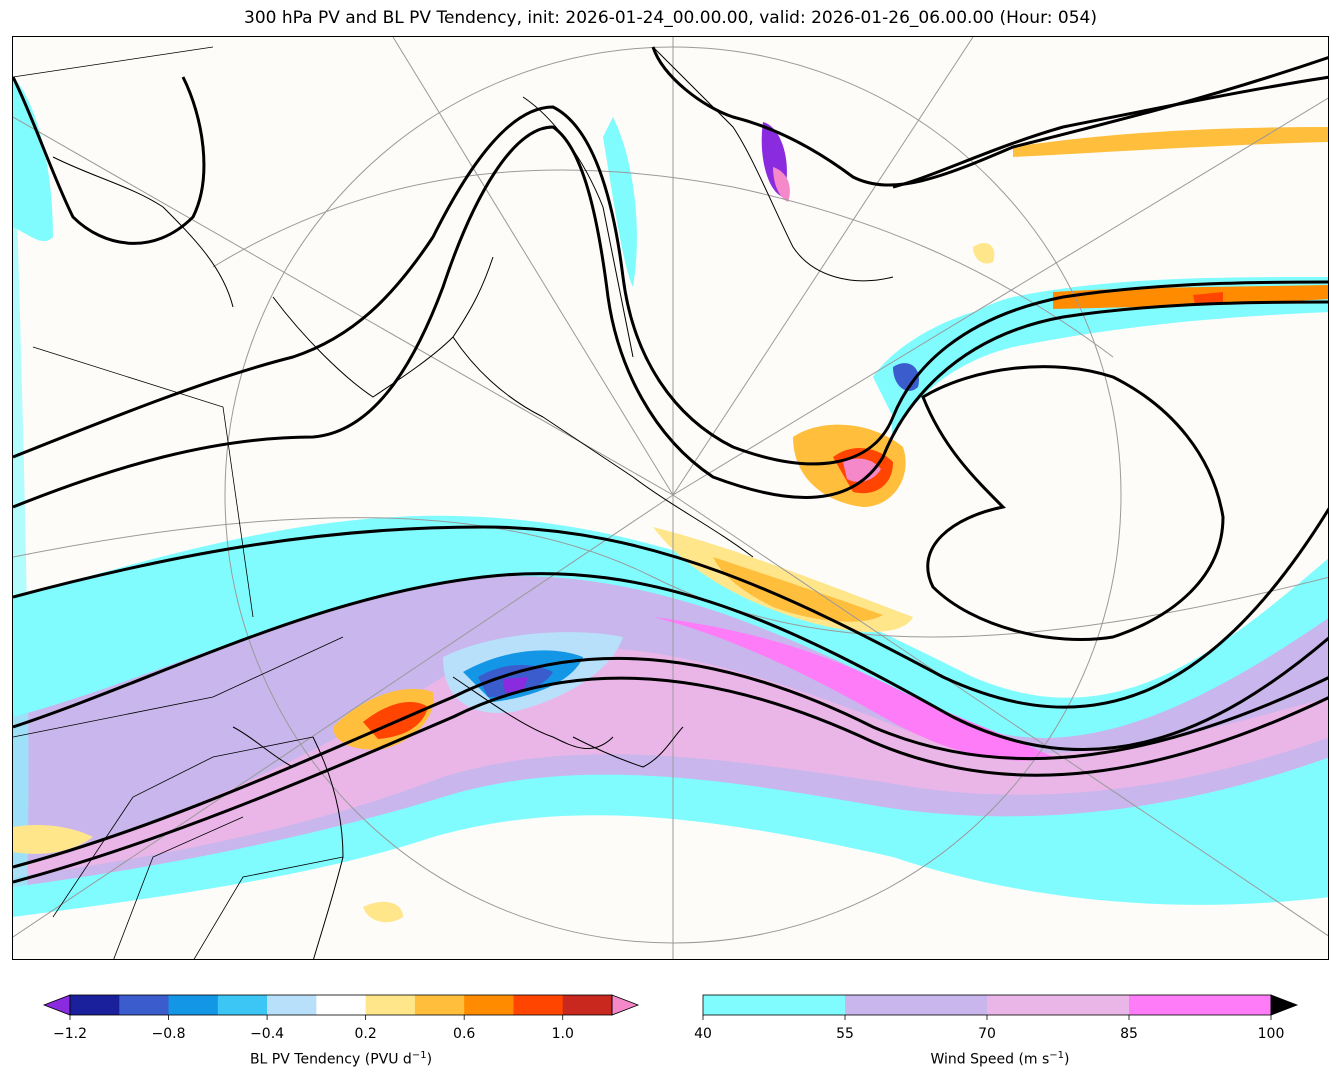 The image size is (1341, 1084). I want to click on pv-tendency-colorbar-swatches, so click(341, 1007).